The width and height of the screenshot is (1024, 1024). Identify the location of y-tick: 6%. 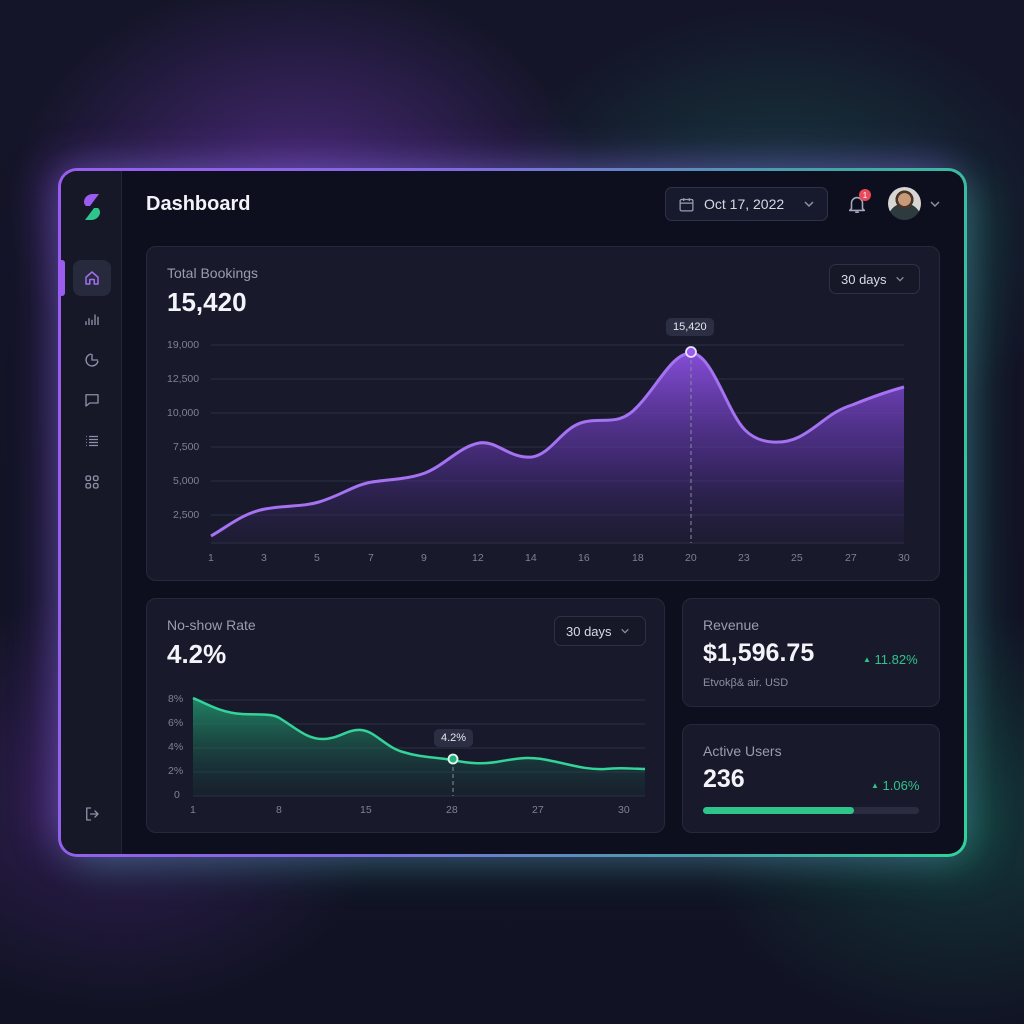
(176, 723).